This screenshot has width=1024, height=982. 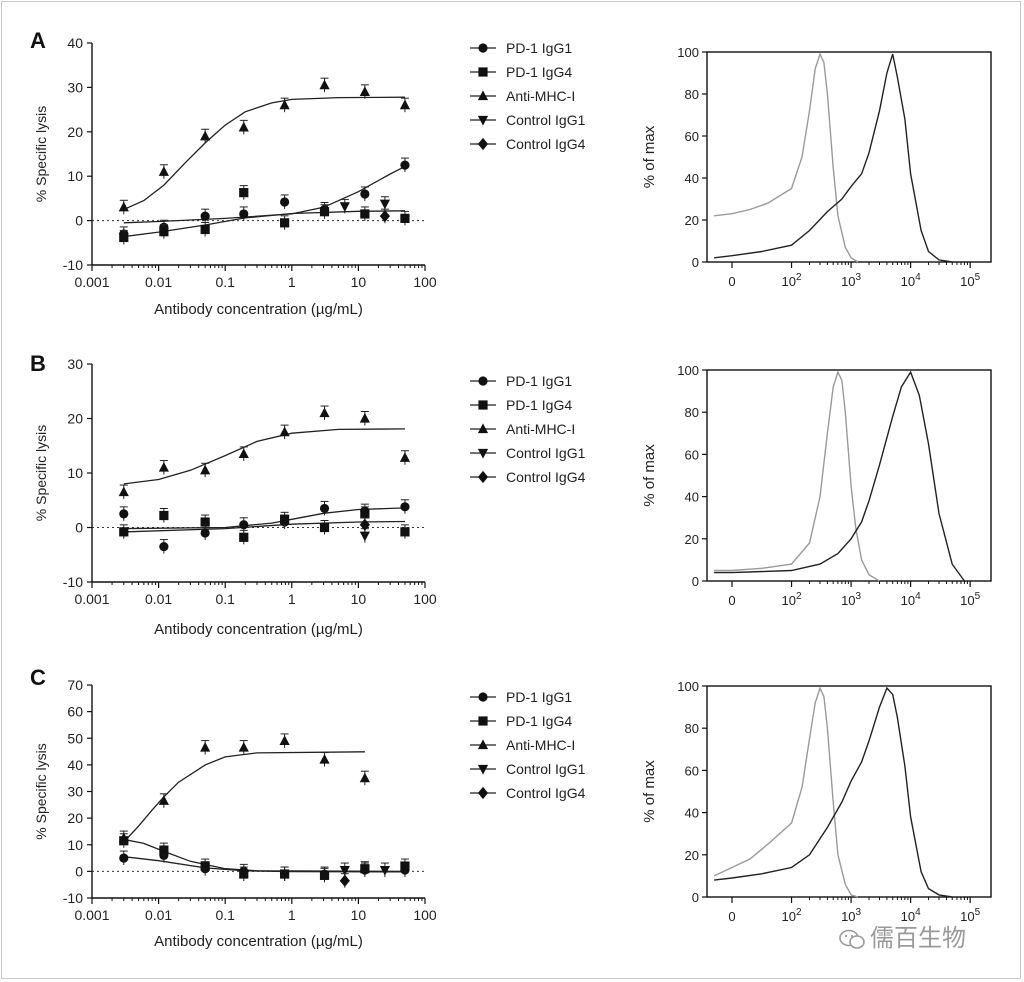 What do you see at coordinates (902, 935) in the screenshot?
I see `watermark: 儒百生物` at bounding box center [902, 935].